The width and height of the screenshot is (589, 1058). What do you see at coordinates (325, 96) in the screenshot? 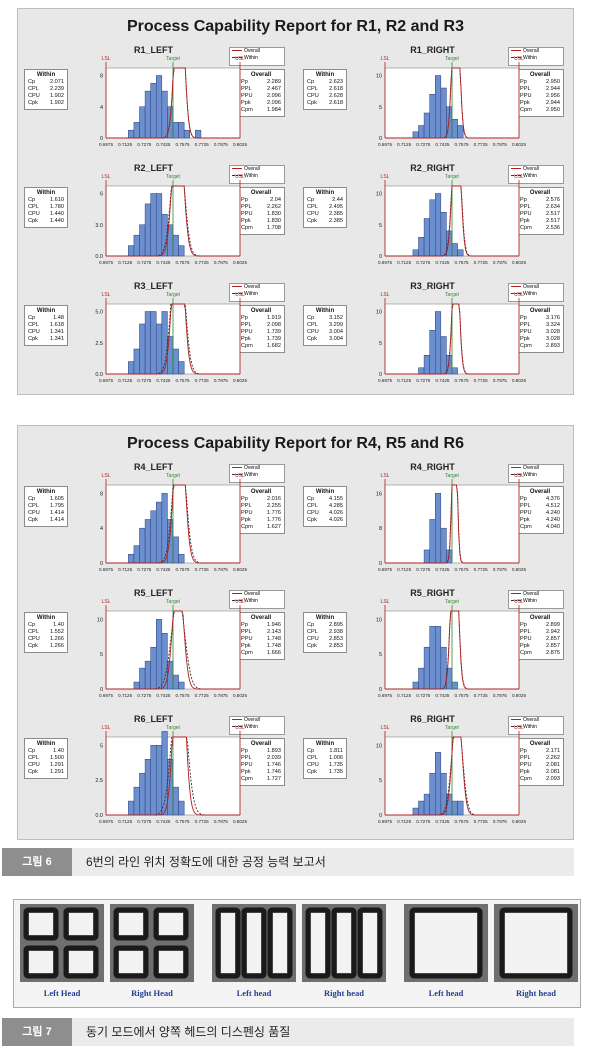
I see `stat-row: CPU 2.628` at bounding box center [325, 96].